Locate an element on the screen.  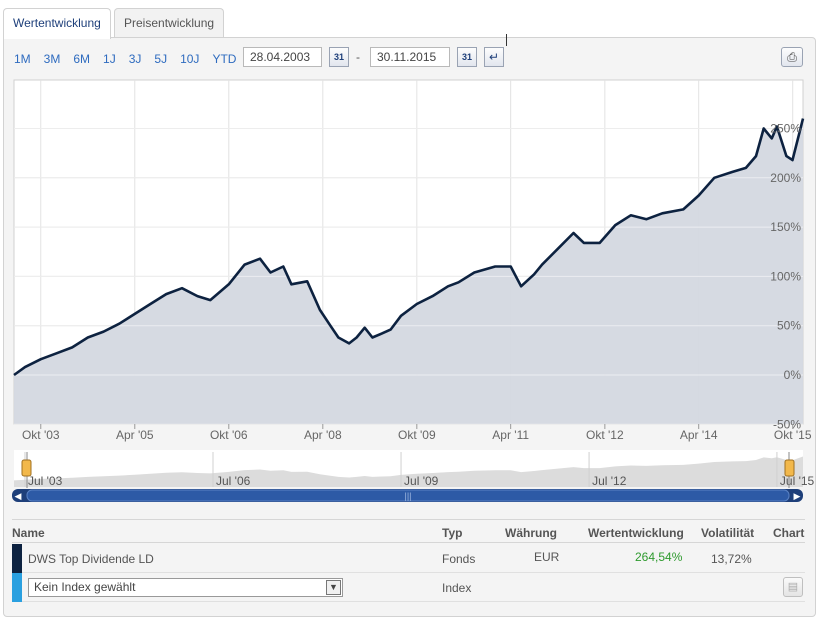
y-tick-label: 100% is located at coordinates (785, 276).